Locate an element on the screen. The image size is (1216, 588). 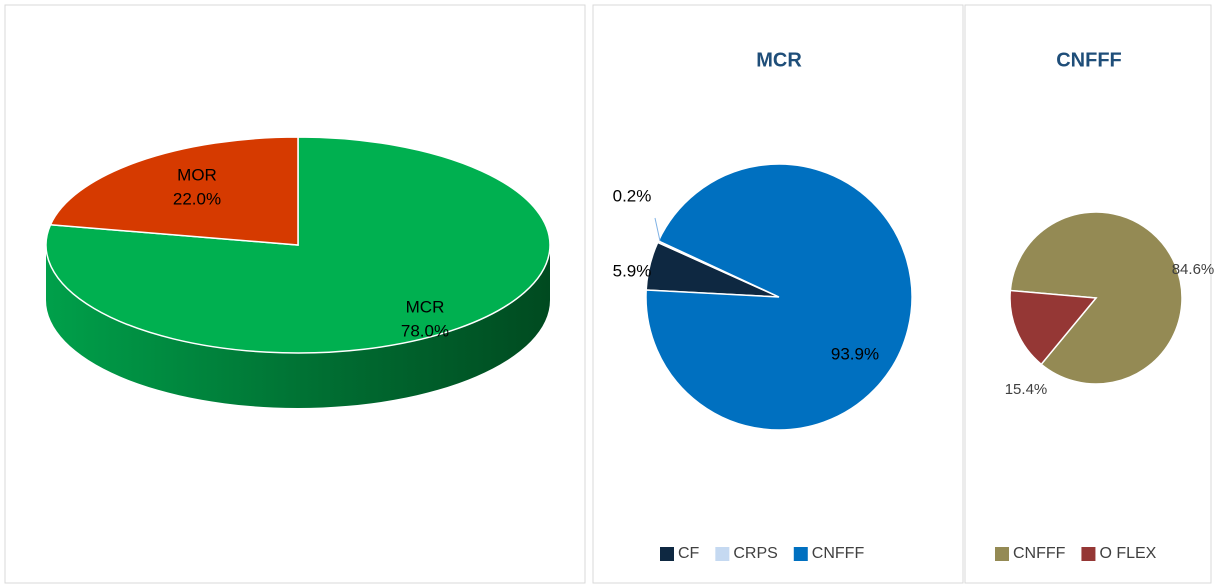
chart-title: CNFFF is located at coordinates (1089, 60).